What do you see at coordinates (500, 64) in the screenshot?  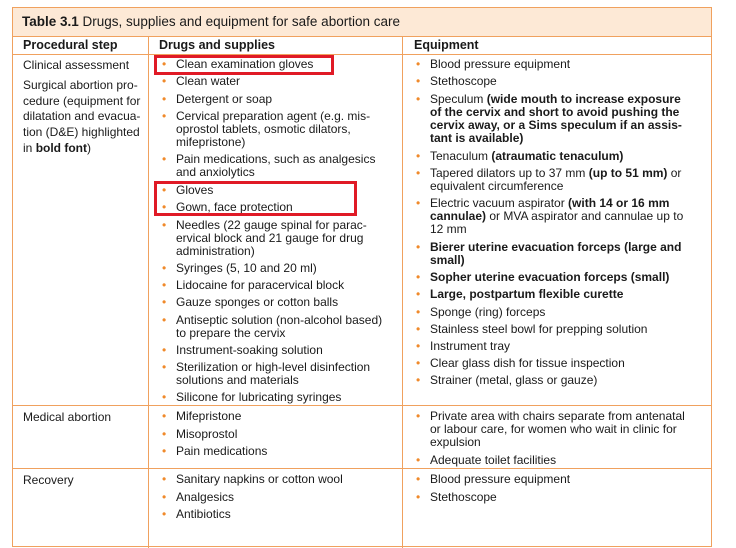 I see `equipment-item: Blood pressure equipment` at bounding box center [500, 64].